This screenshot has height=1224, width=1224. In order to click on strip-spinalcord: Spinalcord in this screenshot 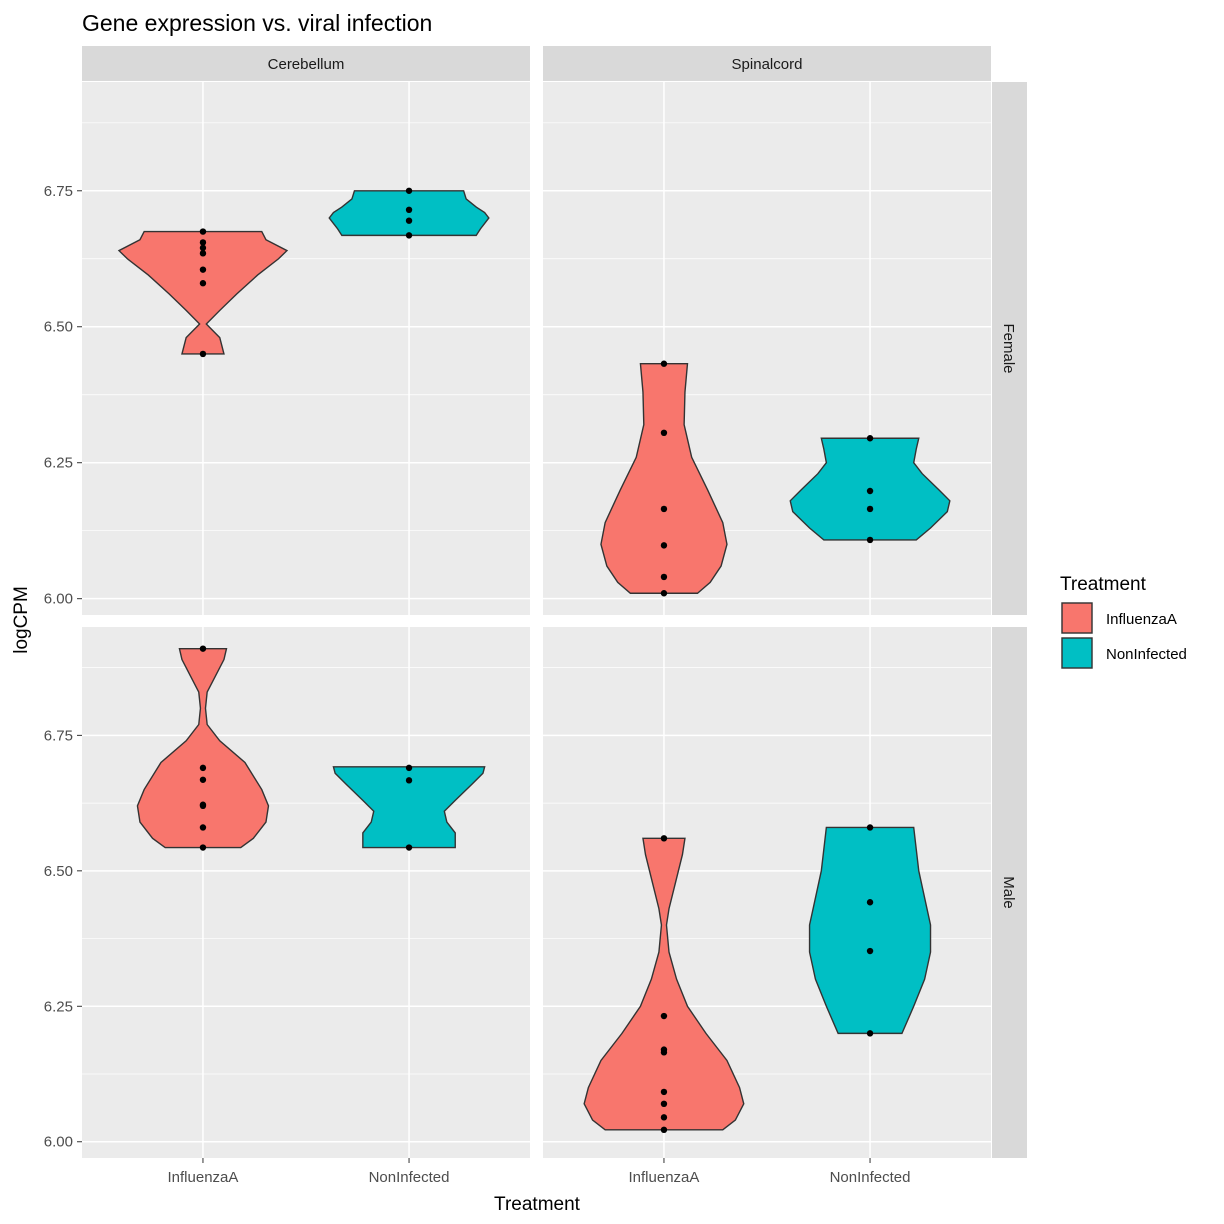, I will do `click(767, 63)`.